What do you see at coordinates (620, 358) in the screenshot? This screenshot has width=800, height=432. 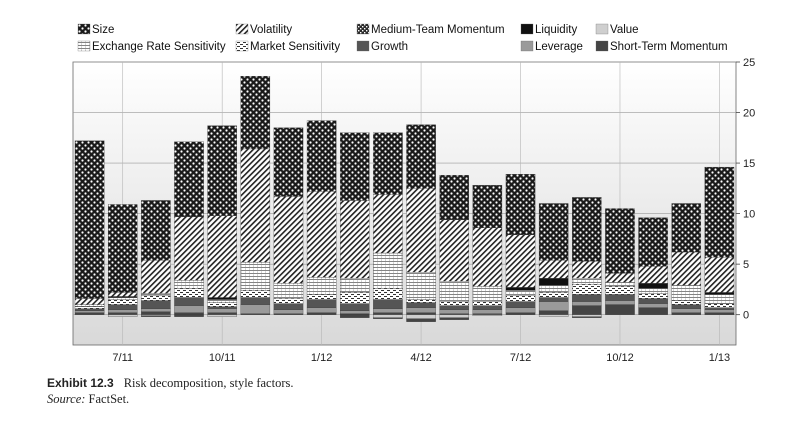 I see `x-tick-label: 10/12` at bounding box center [620, 358].